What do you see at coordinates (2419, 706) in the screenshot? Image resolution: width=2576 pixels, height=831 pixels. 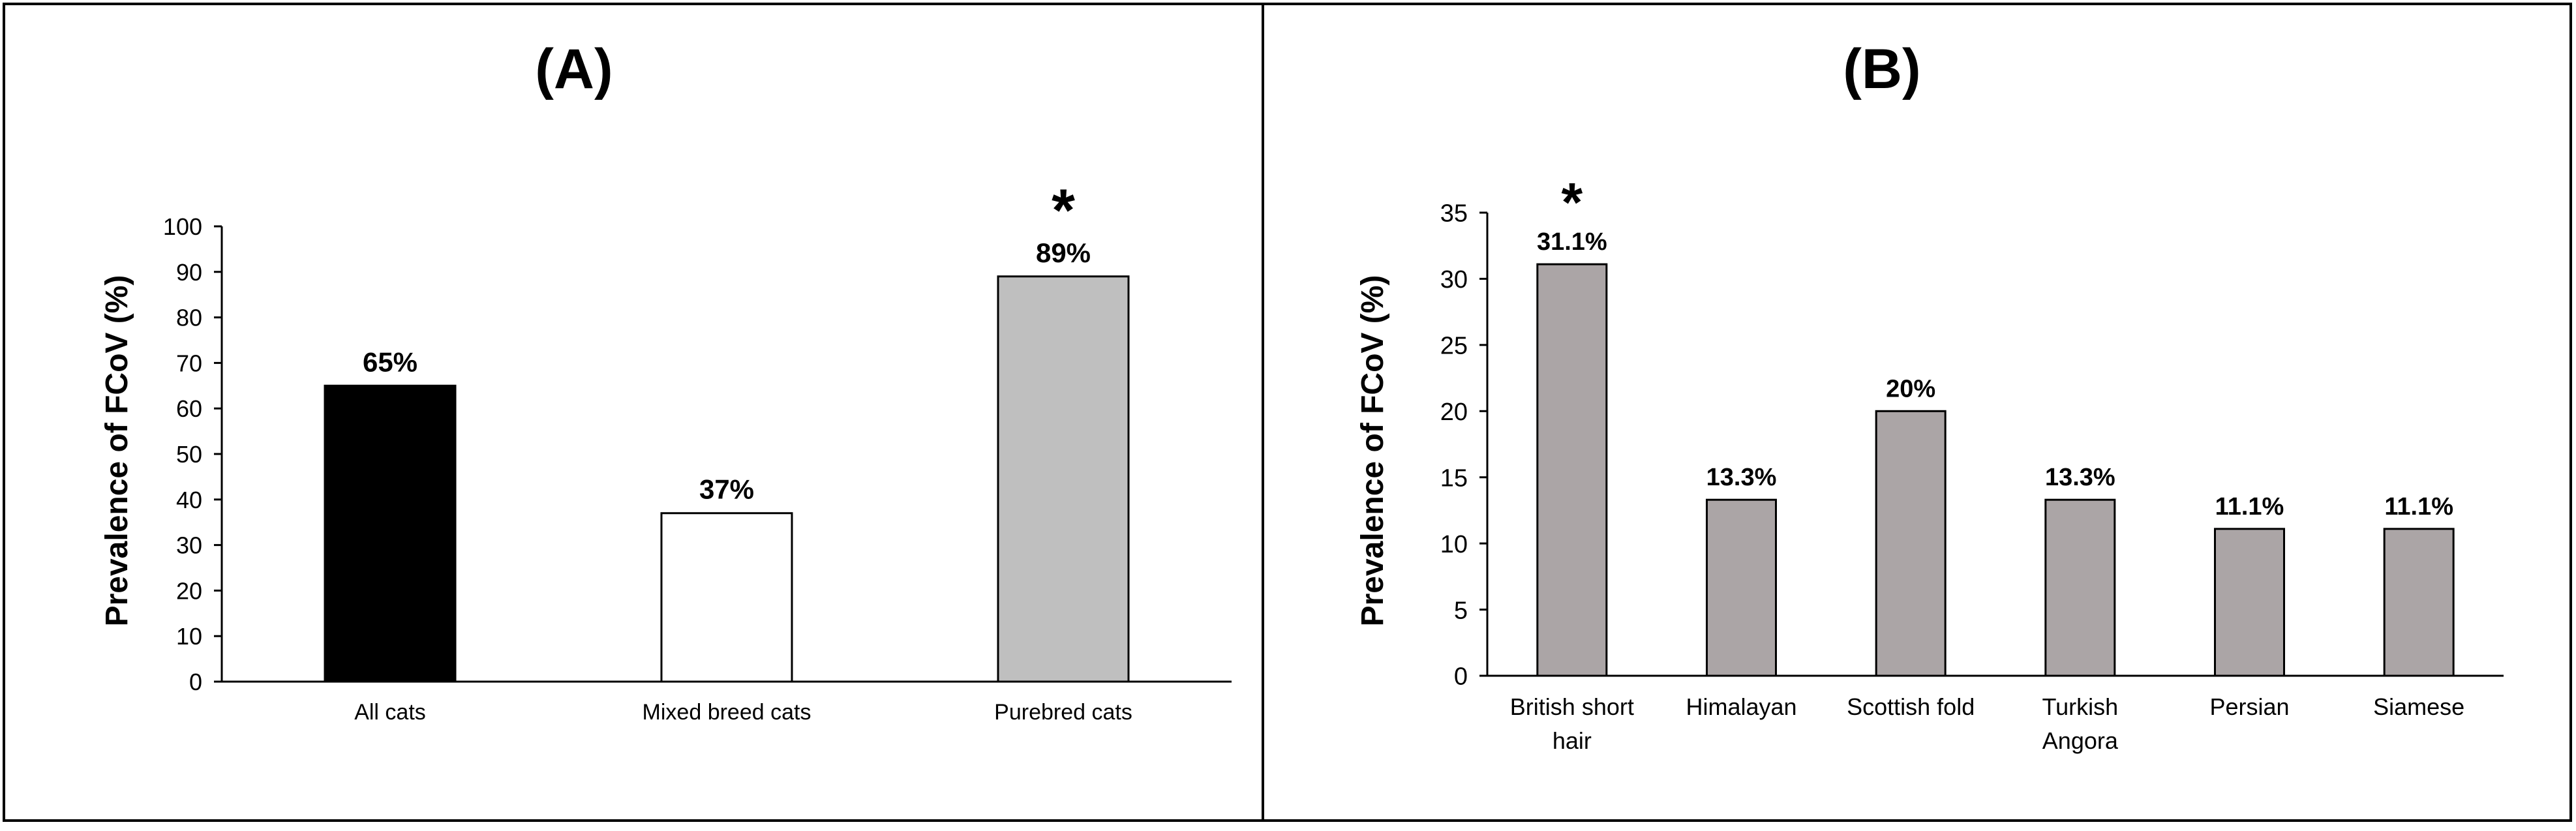 I see `panel-b-category-label: Siamese` at bounding box center [2419, 706].